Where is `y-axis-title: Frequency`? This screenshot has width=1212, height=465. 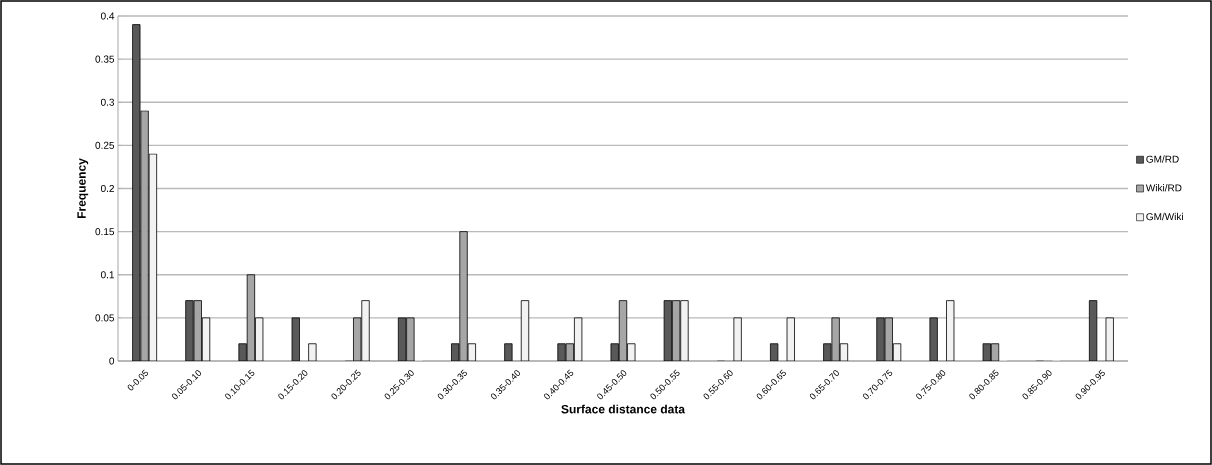
y-axis-title: Frequency is located at coordinates (83, 188).